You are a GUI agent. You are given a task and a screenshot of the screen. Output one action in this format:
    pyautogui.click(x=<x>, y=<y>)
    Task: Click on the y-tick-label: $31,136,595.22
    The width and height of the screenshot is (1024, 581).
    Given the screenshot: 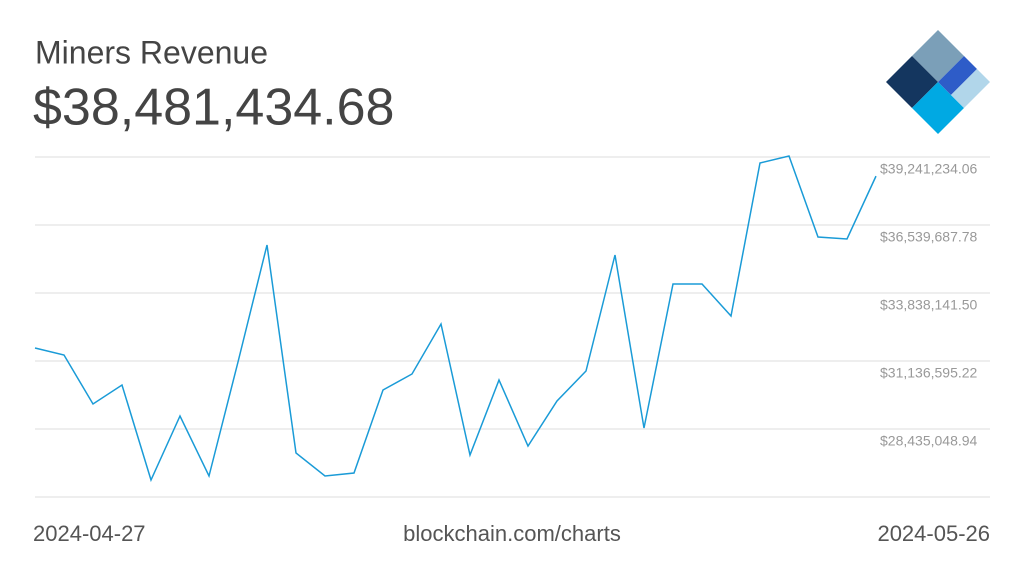 What is the action you would take?
    pyautogui.click(x=929, y=373)
    